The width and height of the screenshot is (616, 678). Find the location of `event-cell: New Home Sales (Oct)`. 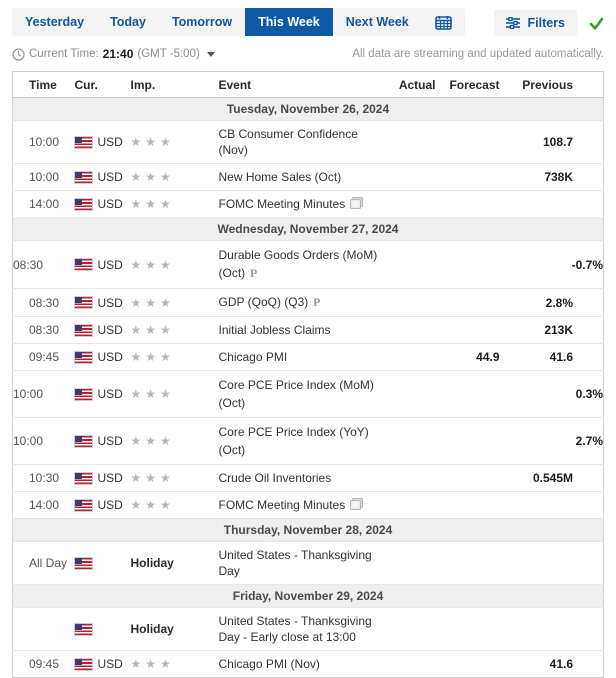

event-cell: New Home Sales (Oct) is located at coordinates (301, 177).